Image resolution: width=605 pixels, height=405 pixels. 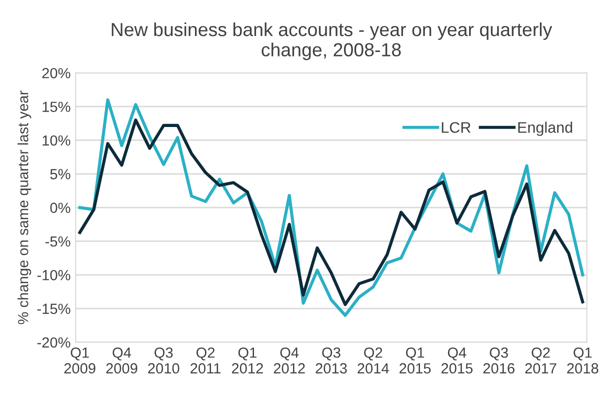 What do you see at coordinates (56, 140) in the screenshot?
I see `y-tick-label: 10%` at bounding box center [56, 140].